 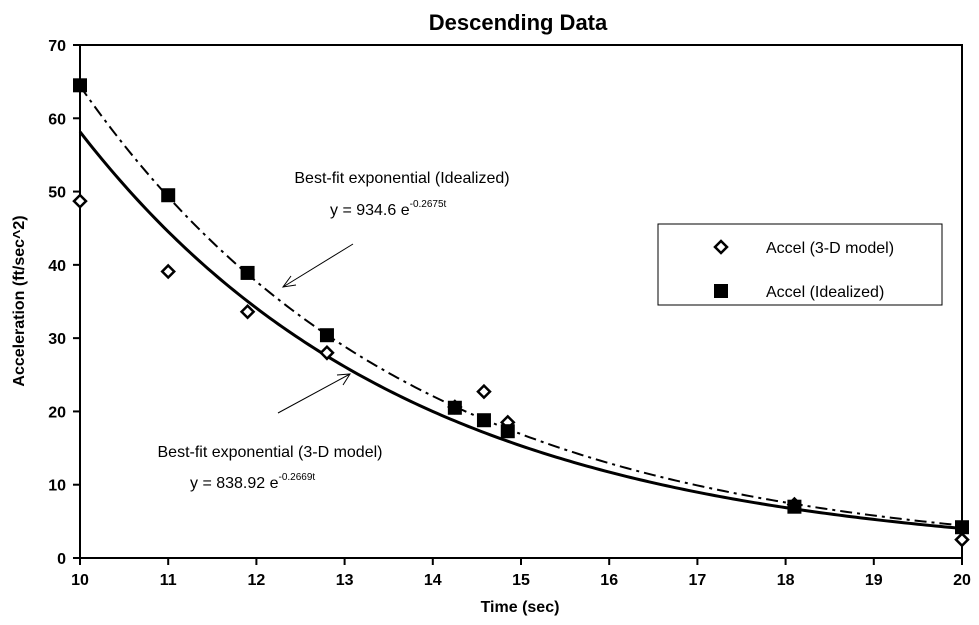 I want to click on x-tick-label: 20, so click(x=962, y=580).